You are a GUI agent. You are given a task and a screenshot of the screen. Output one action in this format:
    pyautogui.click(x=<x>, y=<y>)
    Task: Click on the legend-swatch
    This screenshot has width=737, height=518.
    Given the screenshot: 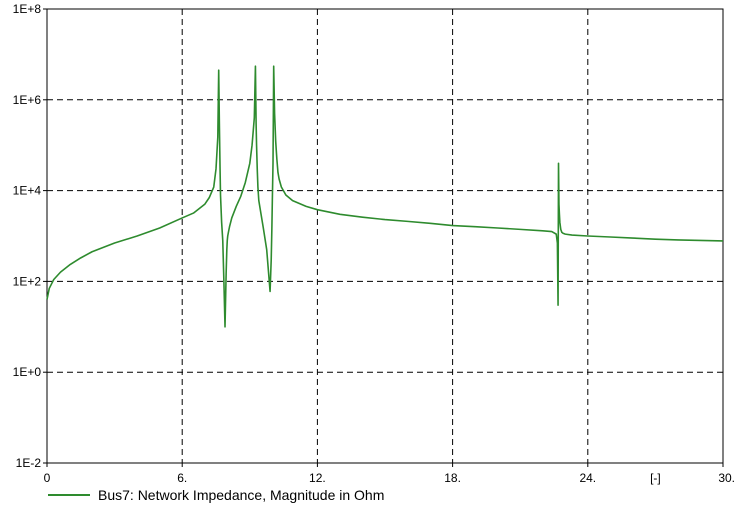 What is the action you would take?
    pyautogui.click(x=69, y=495)
    